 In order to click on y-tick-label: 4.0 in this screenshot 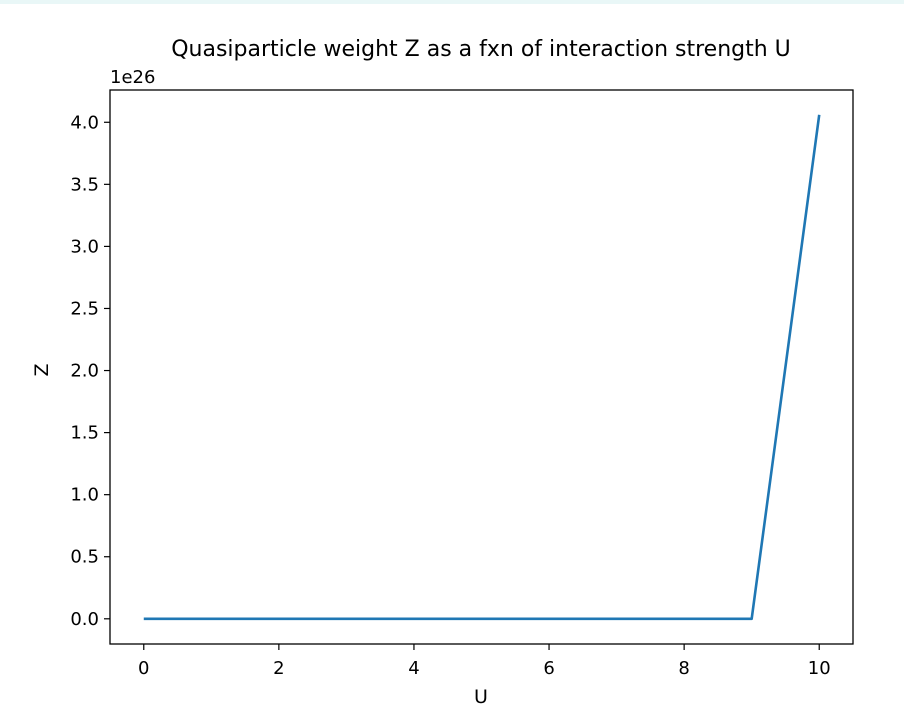, I will do `click(84, 122)`.